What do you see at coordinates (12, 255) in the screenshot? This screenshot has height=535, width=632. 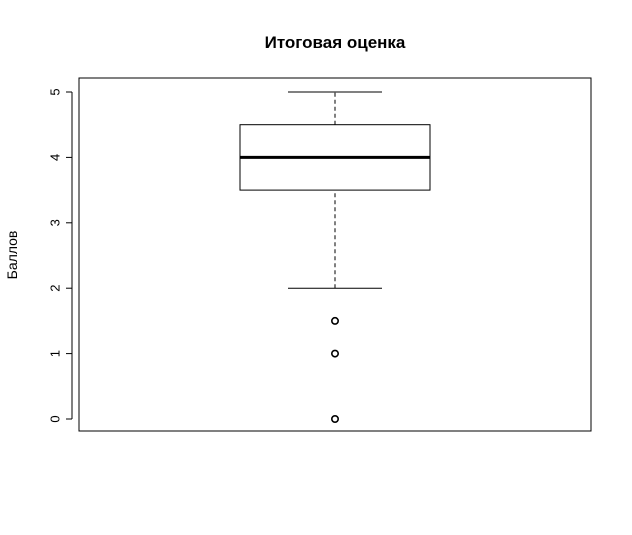 I see `y-axis-label: Баллов` at bounding box center [12, 255].